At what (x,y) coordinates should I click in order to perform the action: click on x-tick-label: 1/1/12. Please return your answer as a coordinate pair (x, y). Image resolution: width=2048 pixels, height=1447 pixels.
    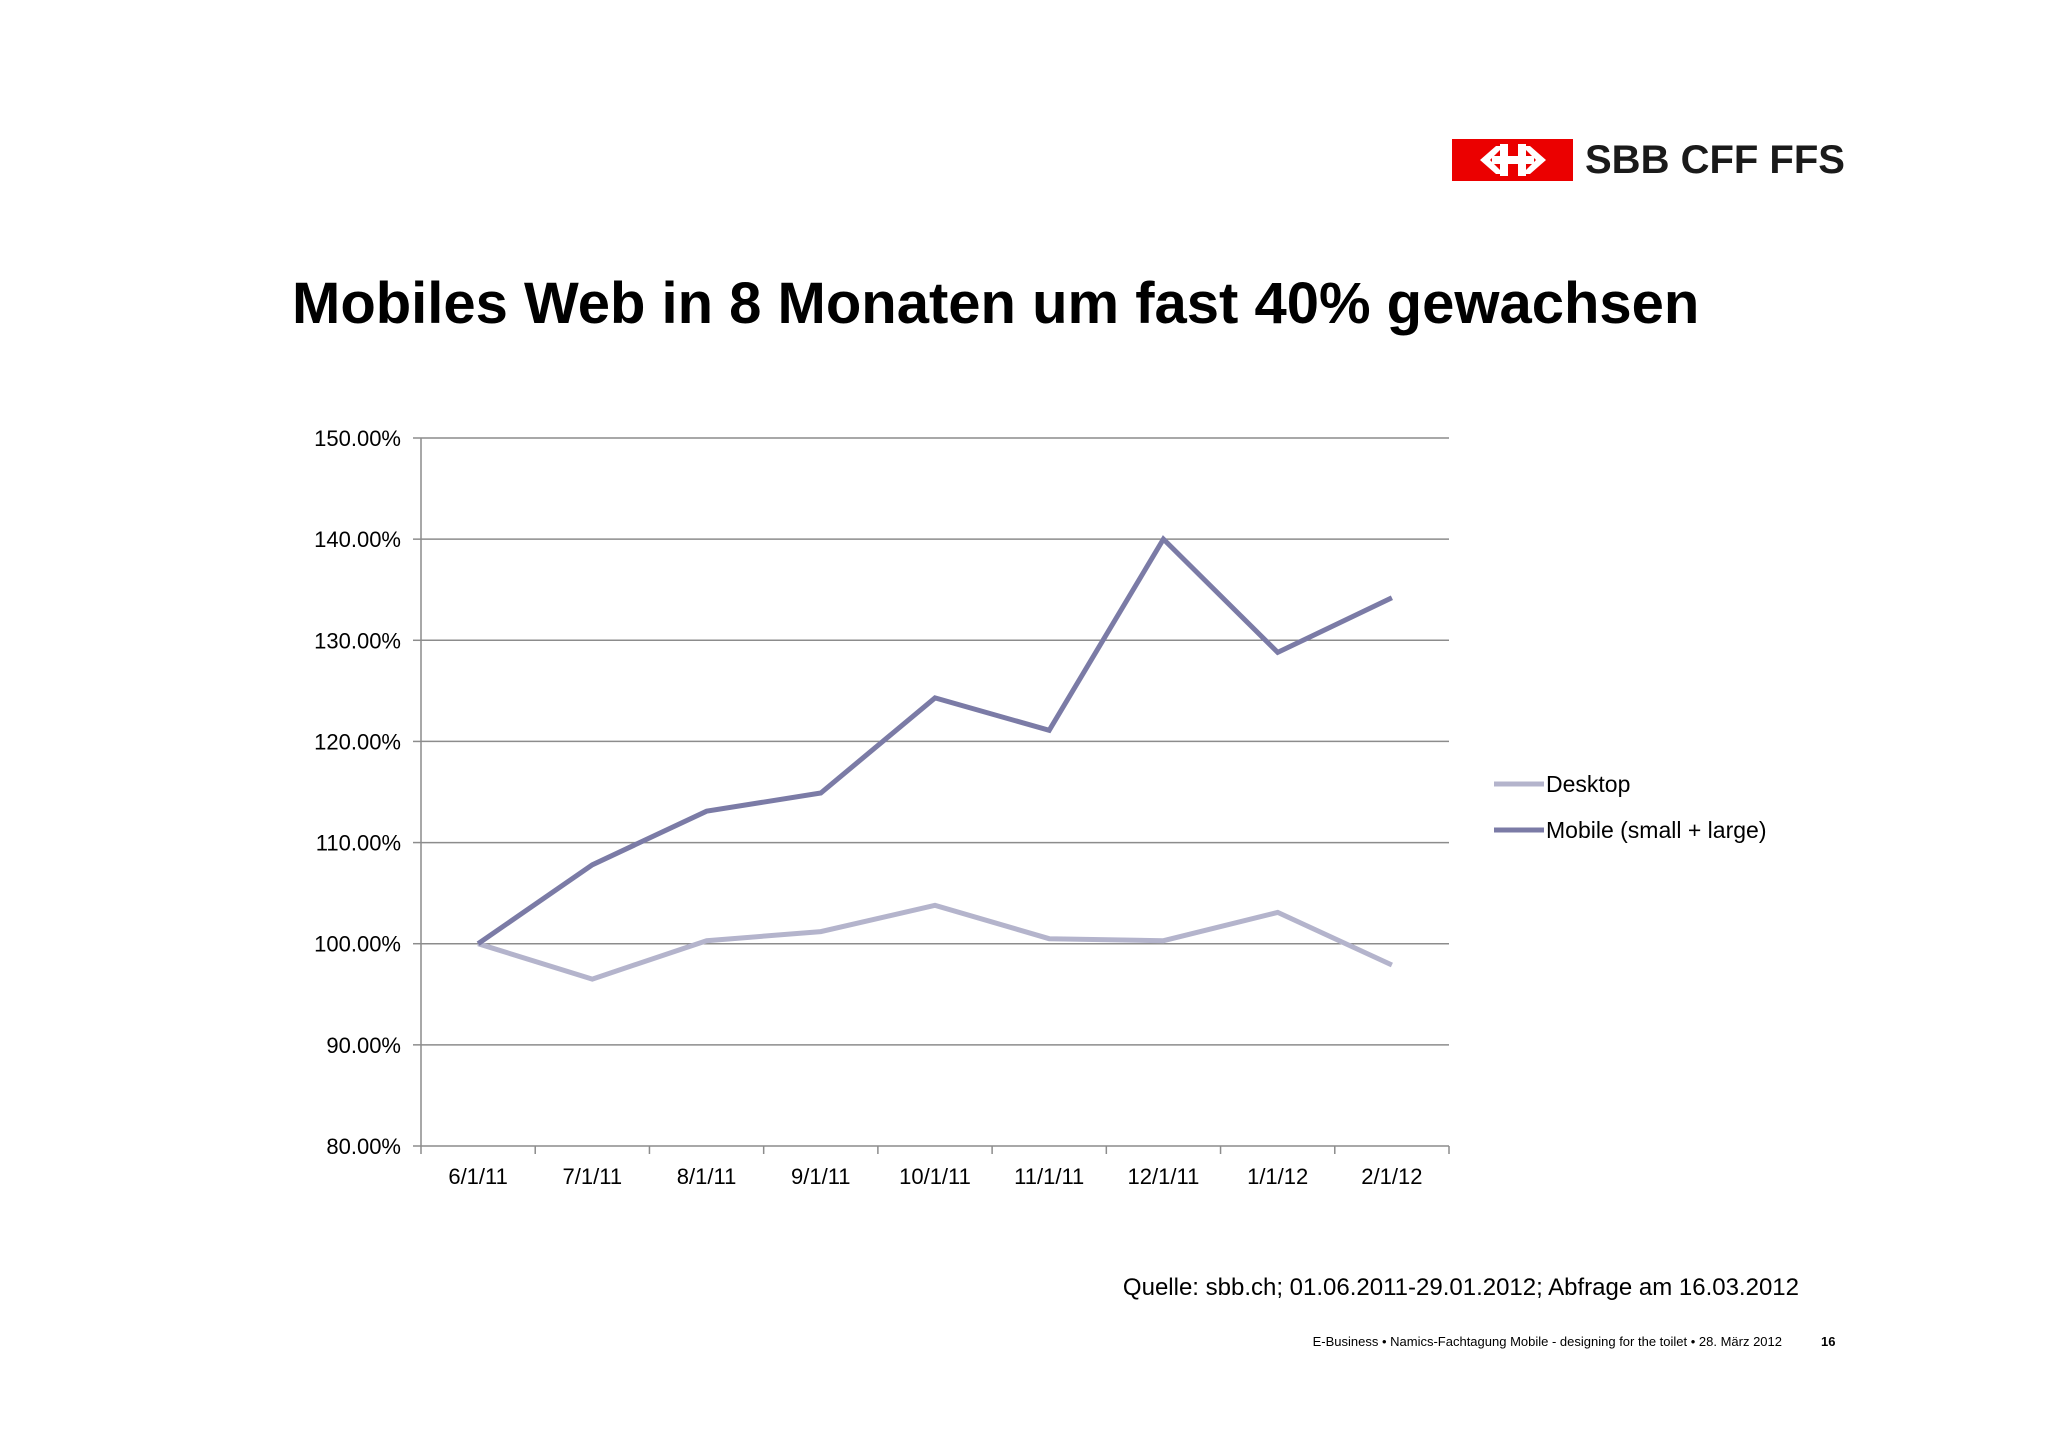
    Looking at the image, I should click on (1277, 1176).